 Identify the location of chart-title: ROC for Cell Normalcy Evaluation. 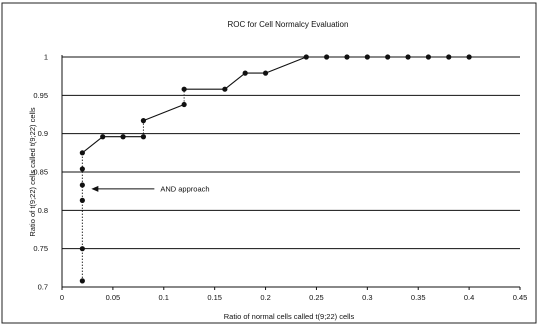
(288, 24).